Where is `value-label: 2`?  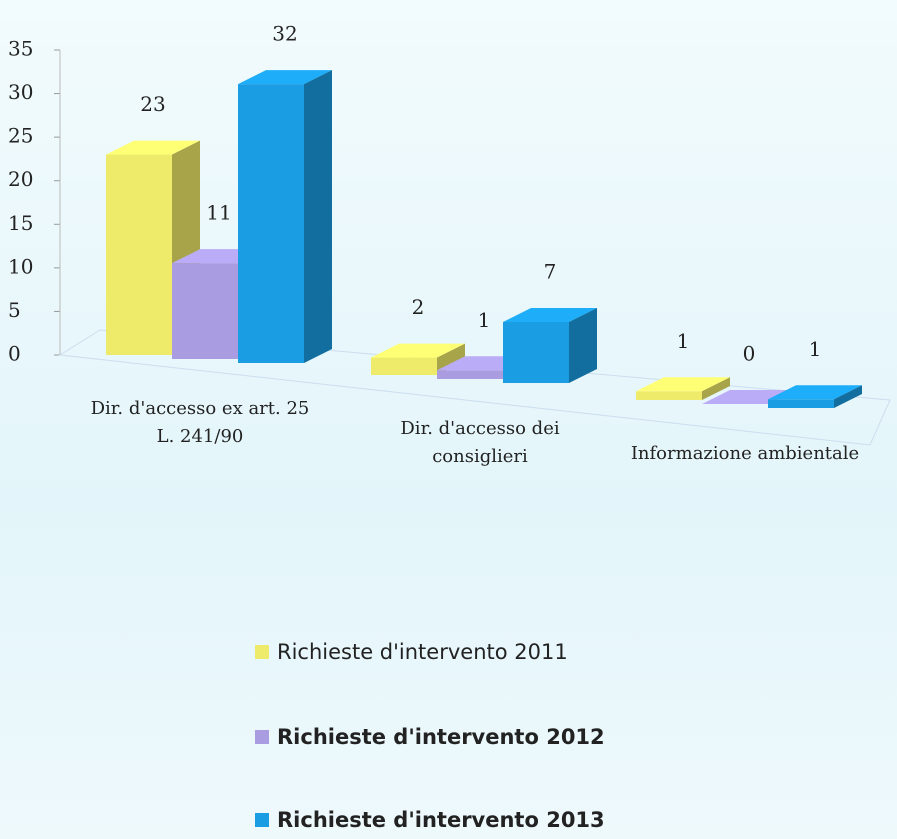
value-label: 2 is located at coordinates (418, 307).